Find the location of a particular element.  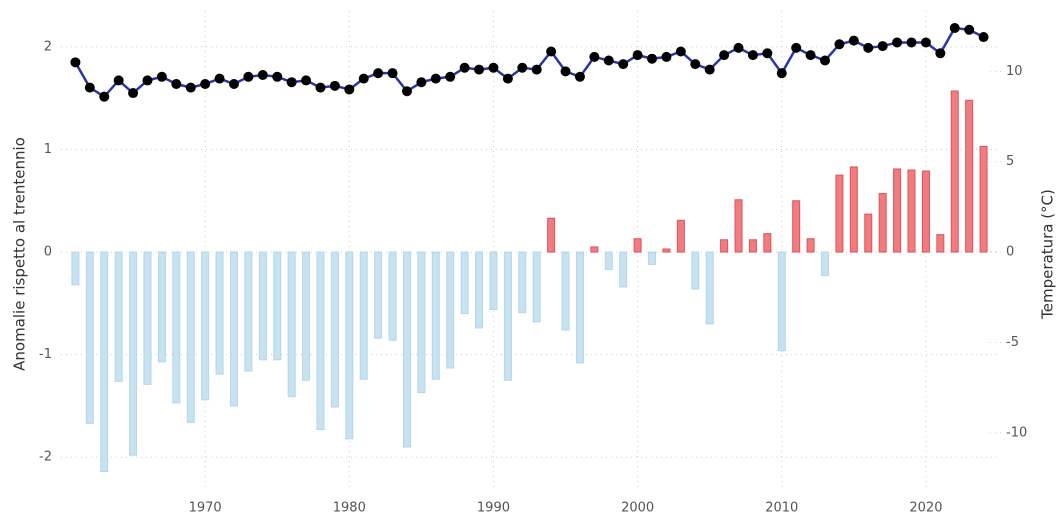

y2-tick-label: 10 is located at coordinates (1014, 71).